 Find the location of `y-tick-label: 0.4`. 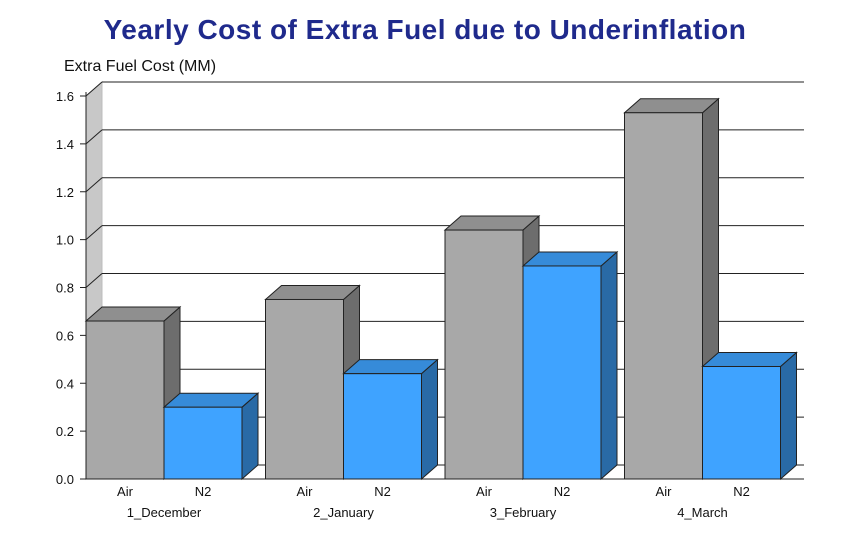

y-tick-label: 0.4 is located at coordinates (65, 383).